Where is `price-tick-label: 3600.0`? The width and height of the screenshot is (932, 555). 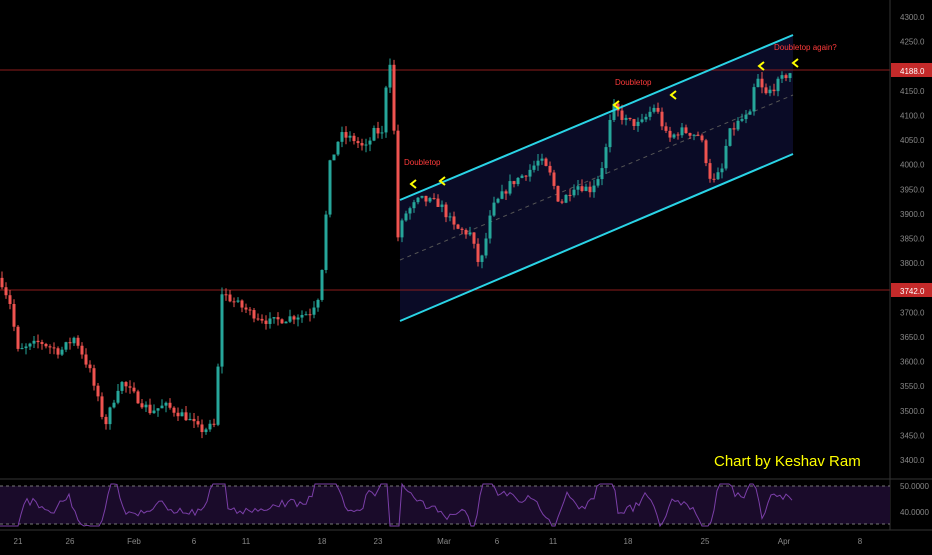
price-tick-label: 3600.0 is located at coordinates (912, 362).